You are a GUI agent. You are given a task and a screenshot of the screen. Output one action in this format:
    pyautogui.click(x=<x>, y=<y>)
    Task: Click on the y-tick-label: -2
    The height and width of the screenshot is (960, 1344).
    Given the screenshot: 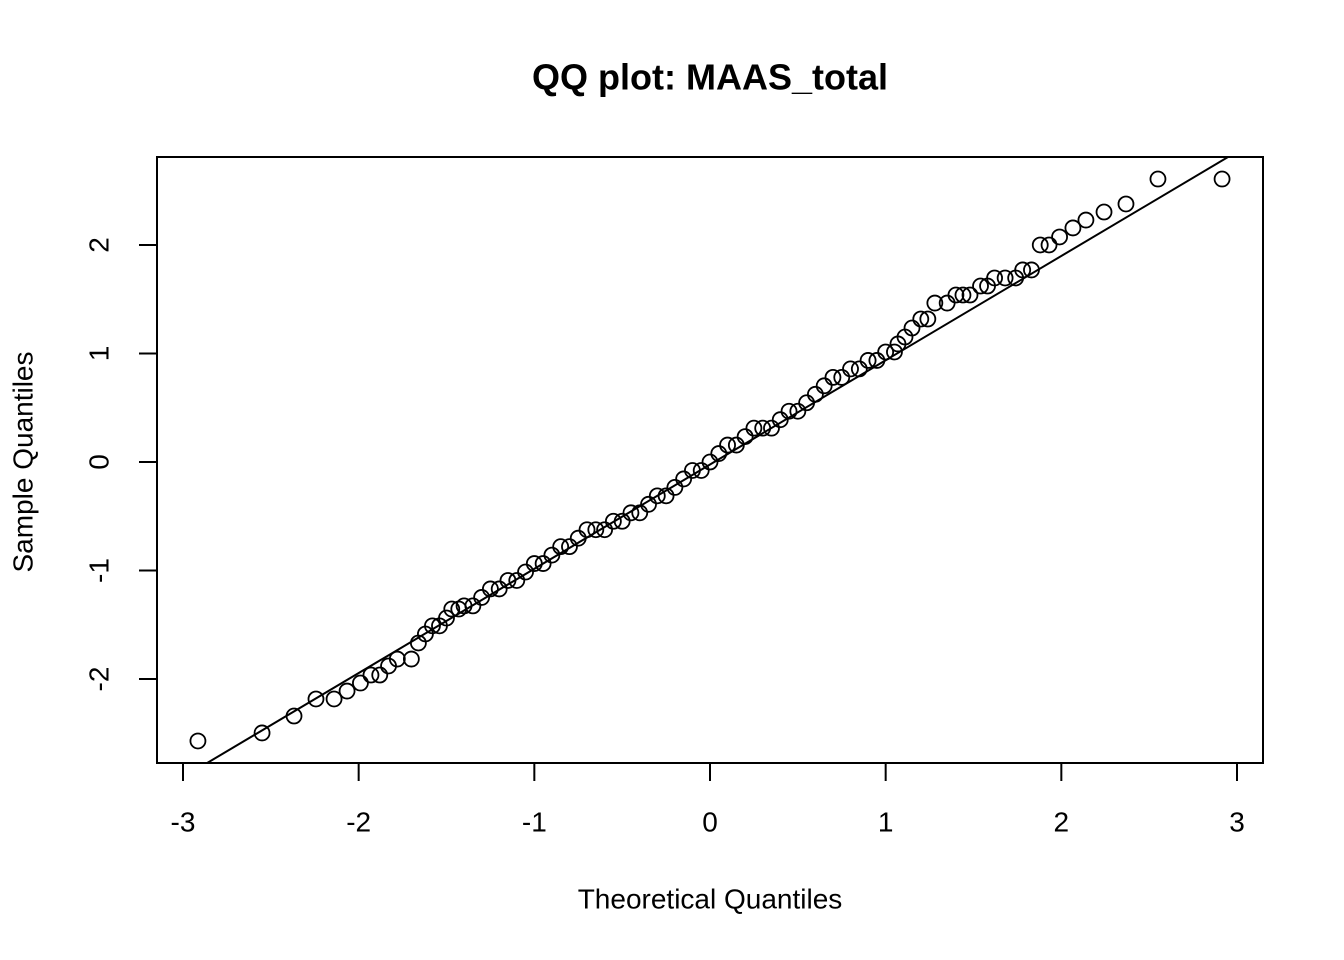 What is the action you would take?
    pyautogui.click(x=98, y=679)
    